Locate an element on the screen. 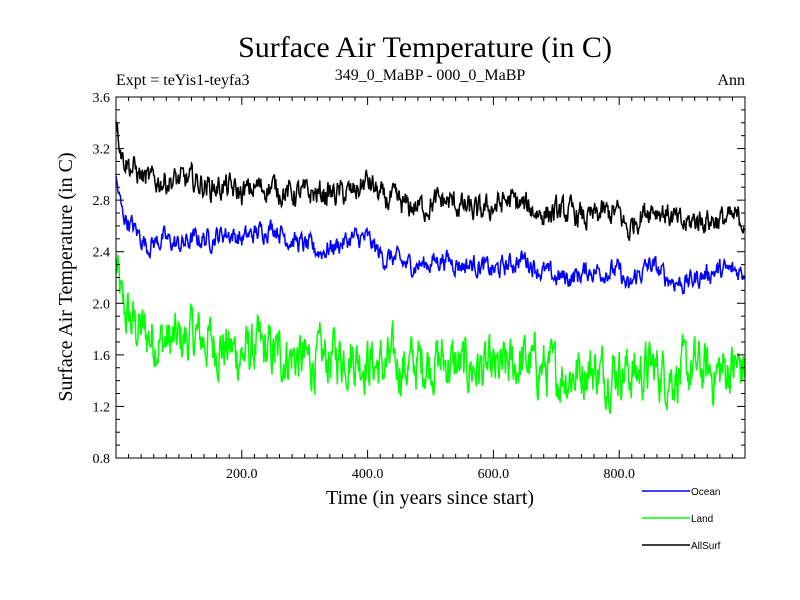 The height and width of the screenshot is (600, 800). y-tick-label: 1.2 is located at coordinates (102, 407).